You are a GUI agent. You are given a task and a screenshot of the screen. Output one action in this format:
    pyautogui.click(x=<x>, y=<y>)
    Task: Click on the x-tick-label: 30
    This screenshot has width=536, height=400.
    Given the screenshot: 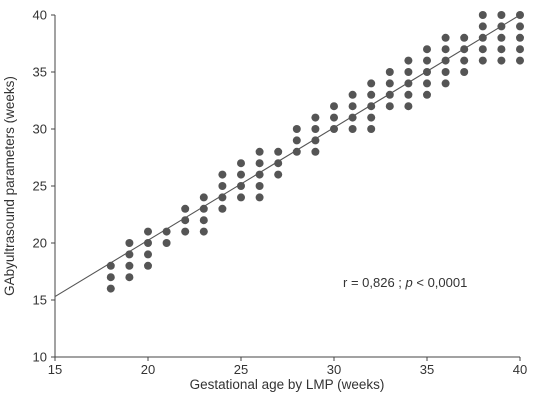 What is the action you would take?
    pyautogui.click(x=334, y=369)
    